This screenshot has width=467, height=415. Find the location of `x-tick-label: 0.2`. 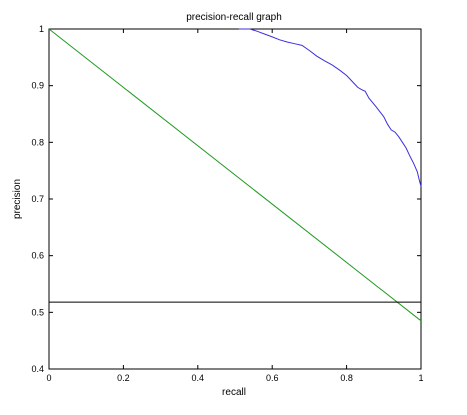

x-tick-label: 0.2 is located at coordinates (123, 378).